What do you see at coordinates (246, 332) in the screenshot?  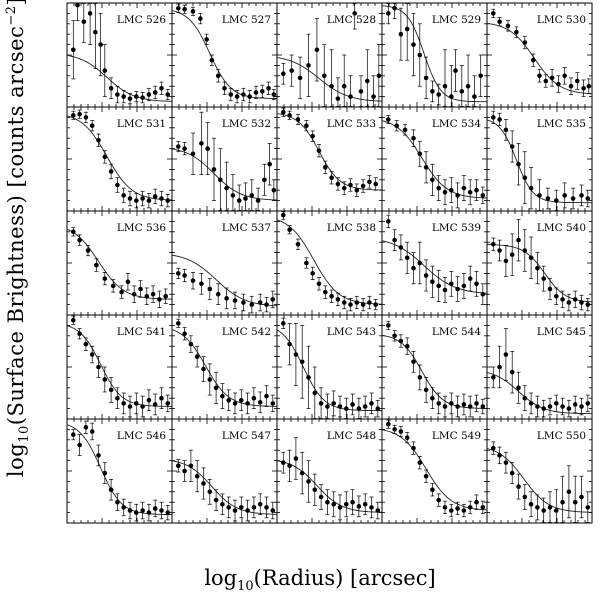 I see `panel-label: LMC 542` at bounding box center [246, 332].